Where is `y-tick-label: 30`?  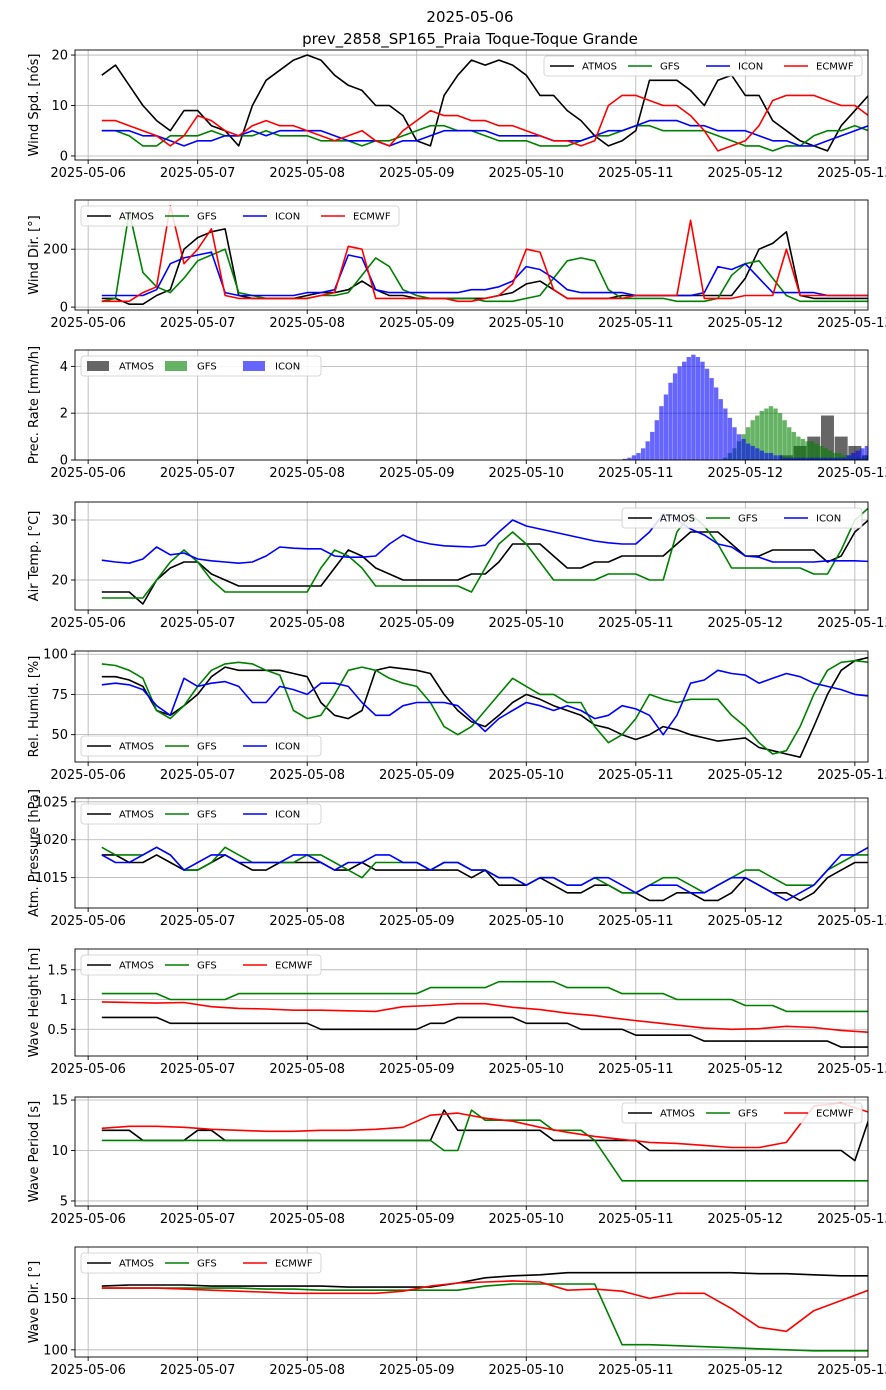
y-tick-label: 30 is located at coordinates (59, 521).